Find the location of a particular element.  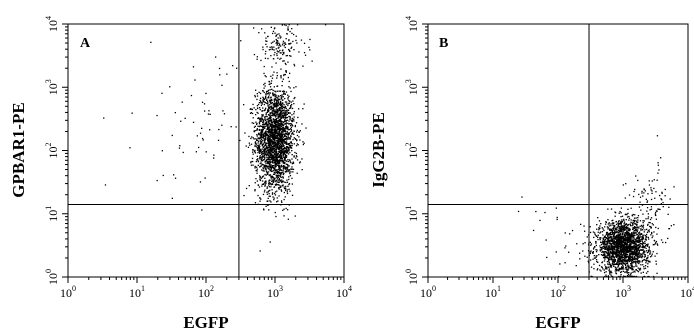

y-tick-label: 104 is located at coordinates (412, 24).